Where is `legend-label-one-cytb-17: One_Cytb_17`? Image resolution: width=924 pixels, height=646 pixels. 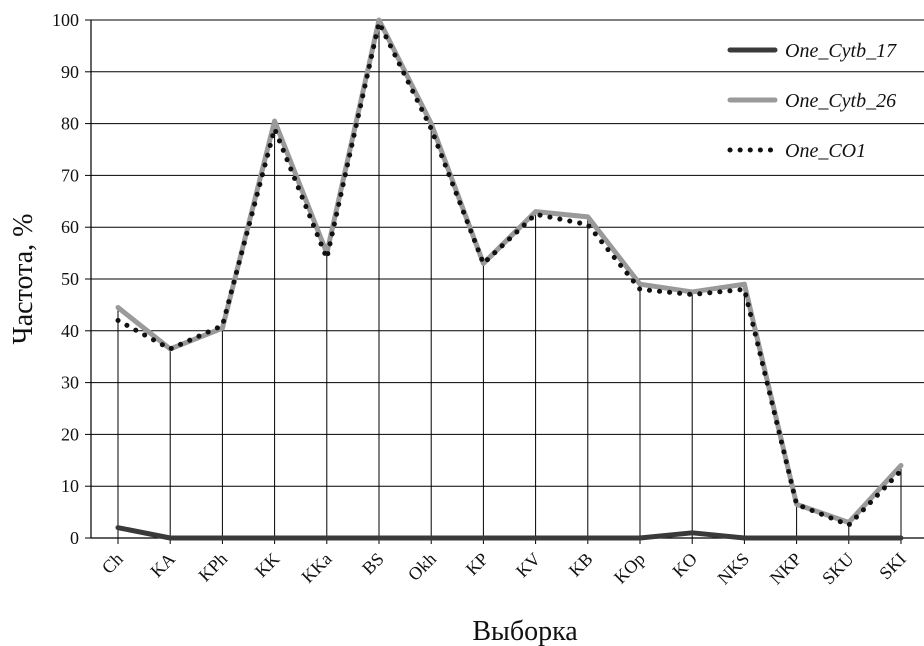 legend-label-one-cytb-17: One_Cytb_17 is located at coordinates (841, 51).